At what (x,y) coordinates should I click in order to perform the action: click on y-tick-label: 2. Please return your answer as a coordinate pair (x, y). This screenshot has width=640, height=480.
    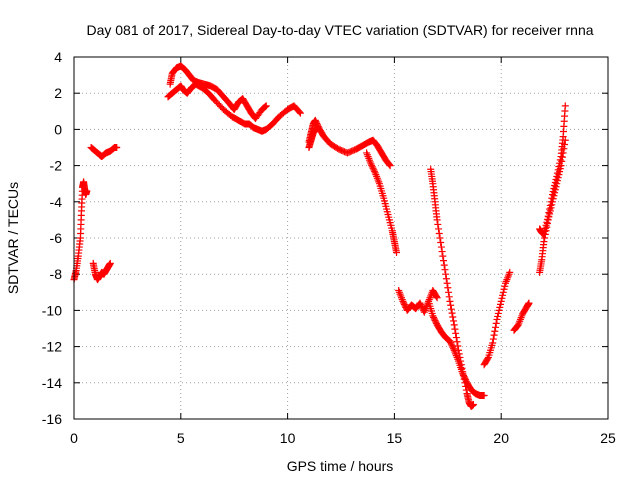
    Looking at the image, I should click on (58, 93).